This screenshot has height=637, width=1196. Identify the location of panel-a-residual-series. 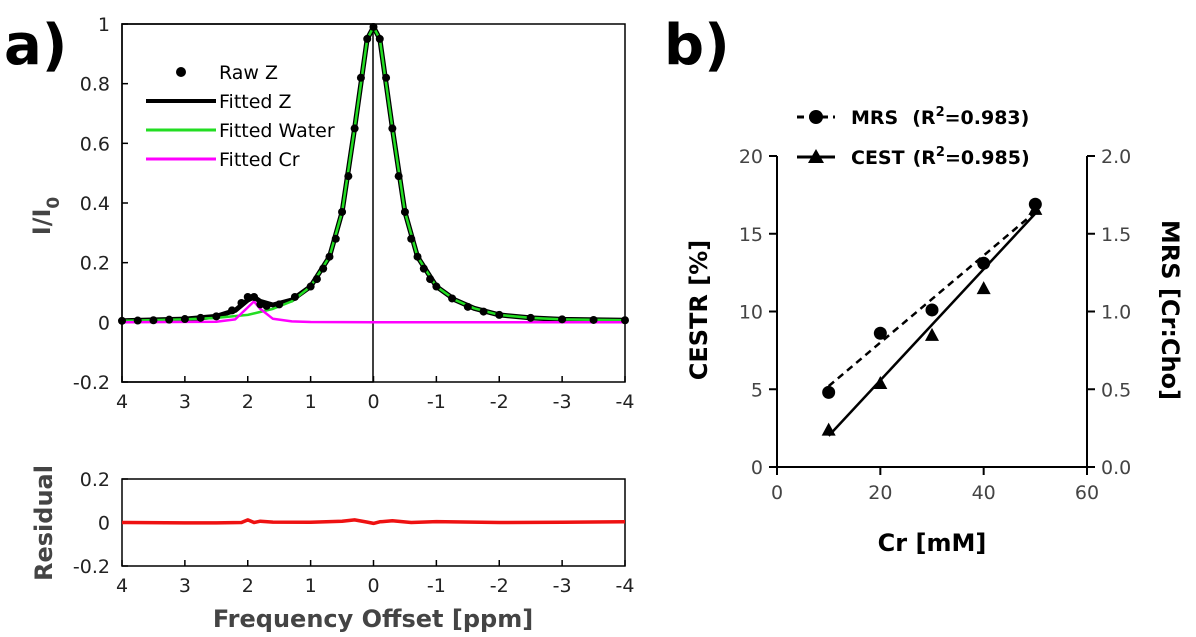
(373, 522).